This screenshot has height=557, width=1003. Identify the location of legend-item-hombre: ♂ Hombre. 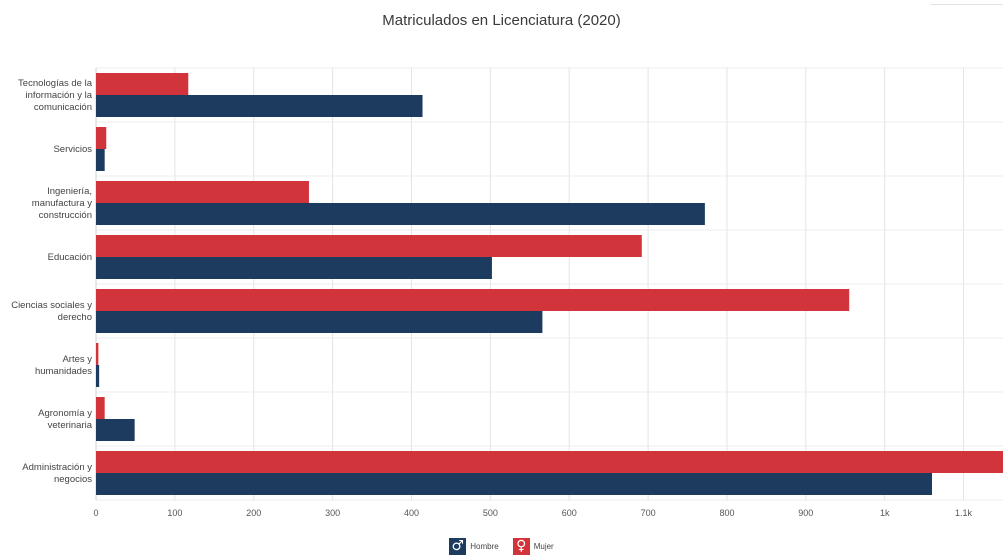
(474, 546).